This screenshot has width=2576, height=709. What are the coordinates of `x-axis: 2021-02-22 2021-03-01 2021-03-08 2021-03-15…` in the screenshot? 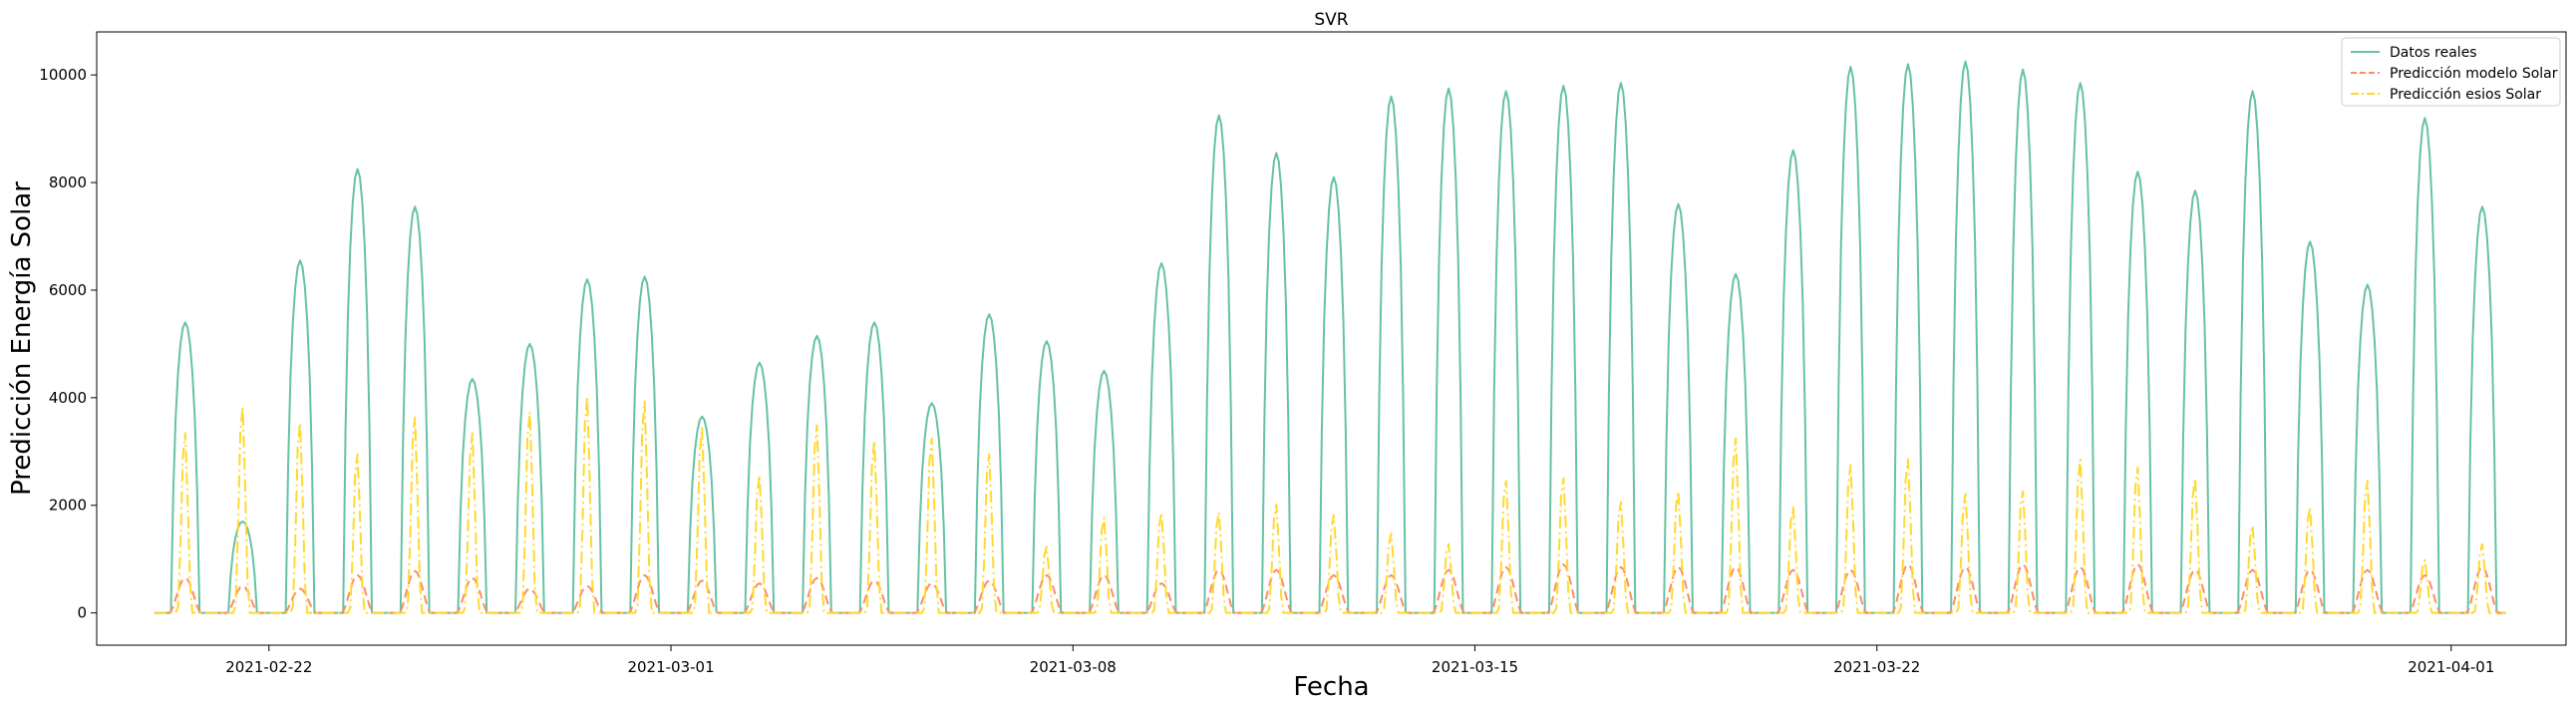 It's located at (1359, 660).